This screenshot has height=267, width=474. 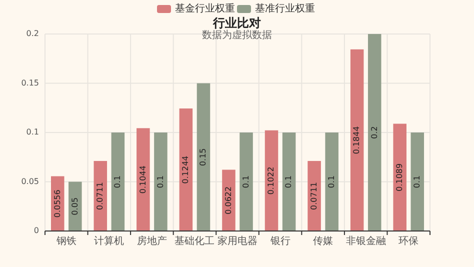 What do you see at coordinates (194, 241) in the screenshot?
I see `x-tick-label: 基础化工` at bounding box center [194, 241].